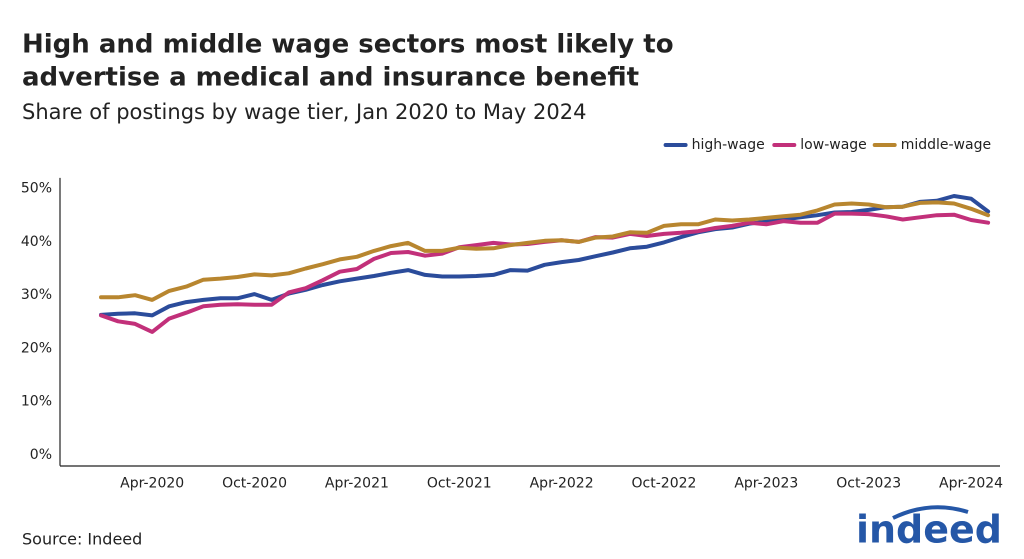 This screenshot has width=1024, height=559. I want to click on x-tick-label: Apr-2021, so click(357, 484).